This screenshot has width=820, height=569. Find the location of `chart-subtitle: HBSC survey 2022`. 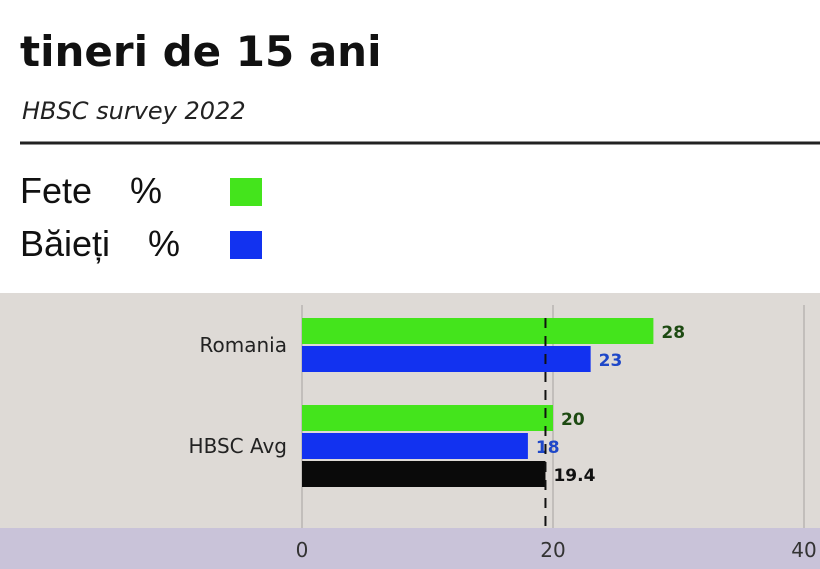

chart-subtitle: HBSC survey 2022 is located at coordinates (134, 111).